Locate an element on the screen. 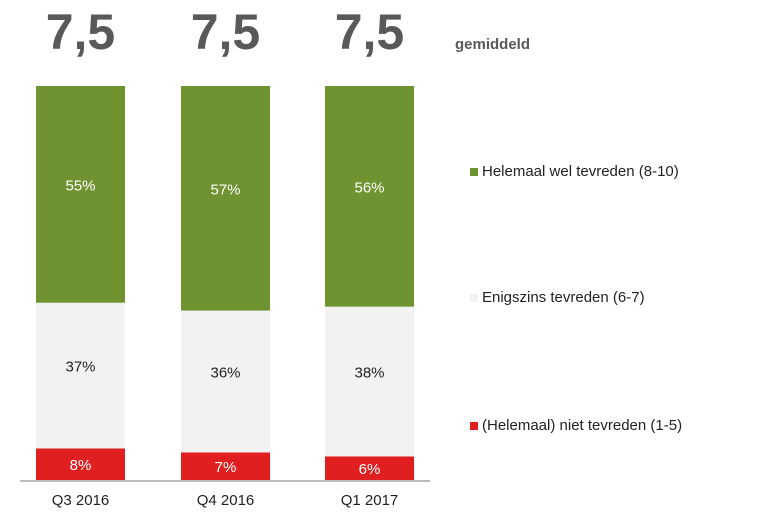 This screenshot has height=513, width=768. data-label: 38% is located at coordinates (369, 372).